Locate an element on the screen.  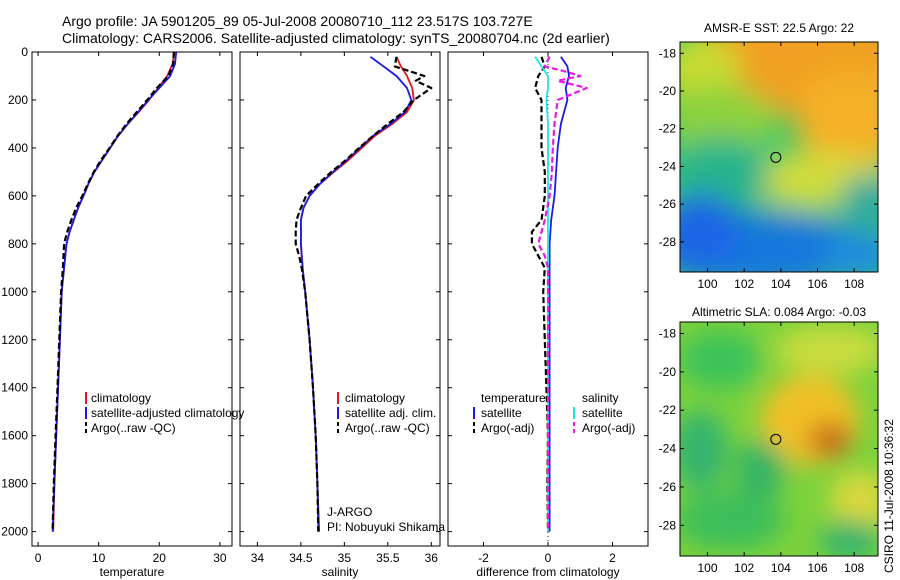
x-tick-label: 10 is located at coordinates (99, 558).